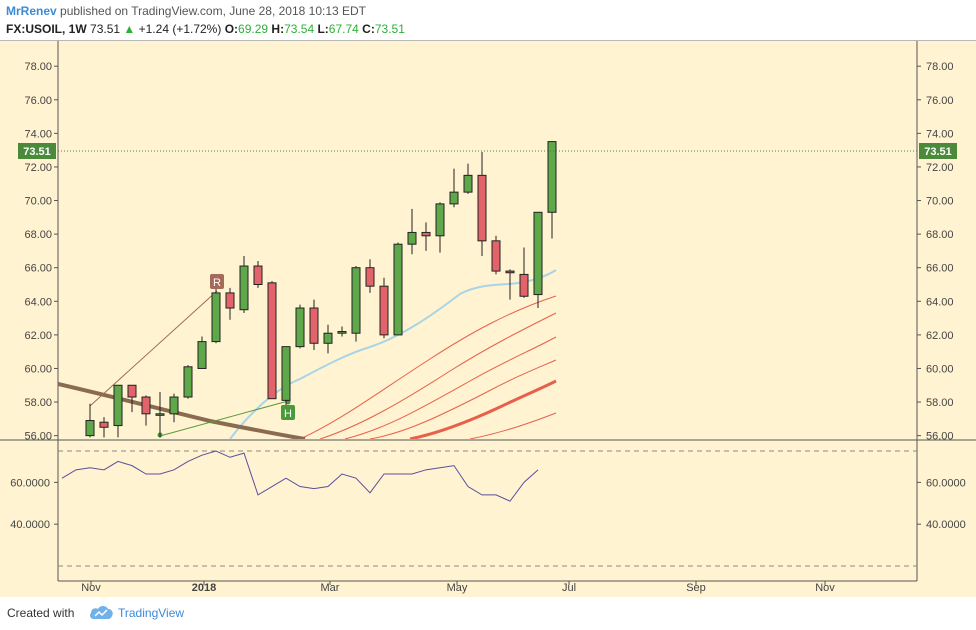 This screenshot has width=976, height=630. What do you see at coordinates (38, 67) in the screenshot?
I see `y-tick-label-left: 78.00` at bounding box center [38, 67].